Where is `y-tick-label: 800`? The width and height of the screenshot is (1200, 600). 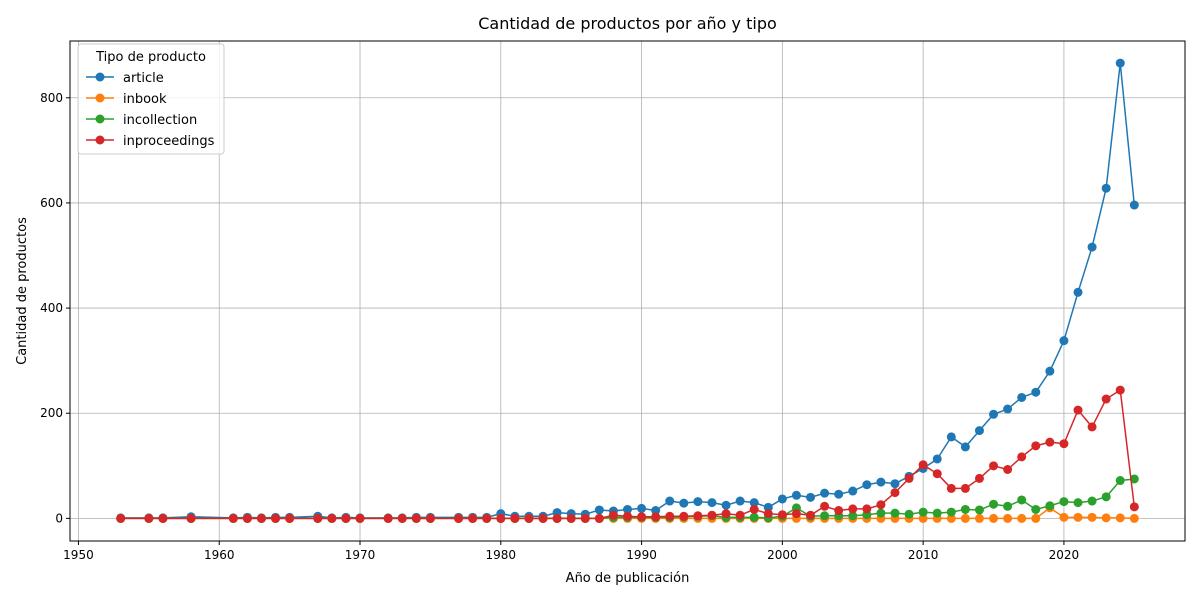 y-tick-label: 800 is located at coordinates (51, 98).